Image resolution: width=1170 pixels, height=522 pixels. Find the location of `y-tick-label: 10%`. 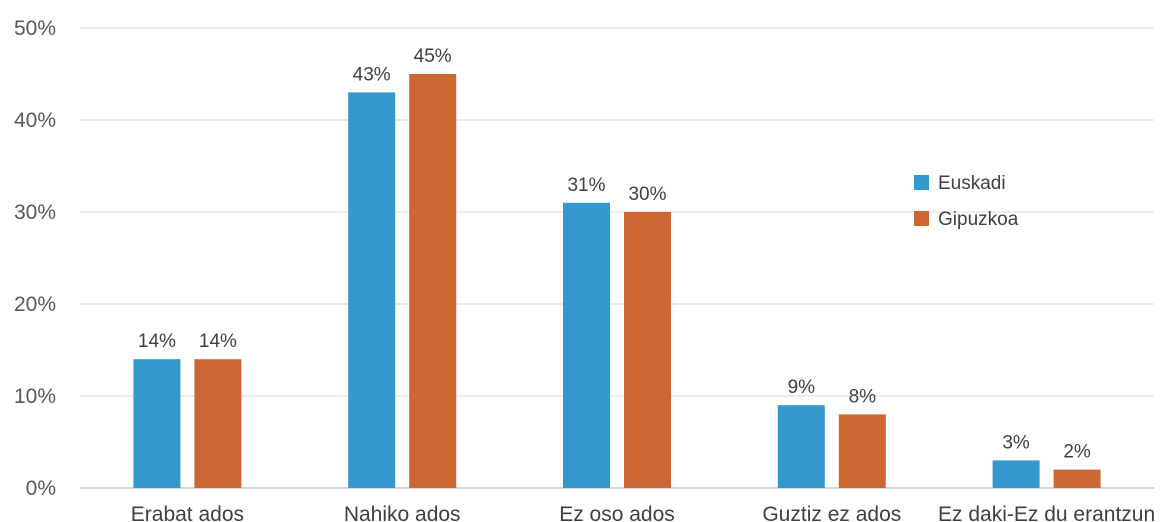

y-tick-label: 10% is located at coordinates (35, 396).